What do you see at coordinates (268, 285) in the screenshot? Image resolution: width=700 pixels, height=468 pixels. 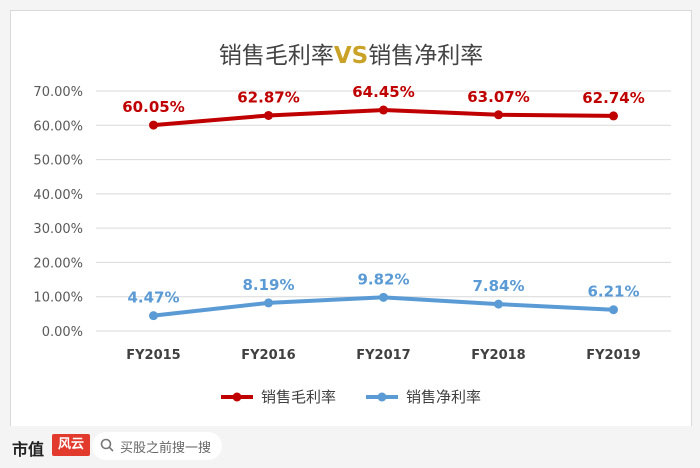 I see `data-label: 8.19%` at bounding box center [268, 285].